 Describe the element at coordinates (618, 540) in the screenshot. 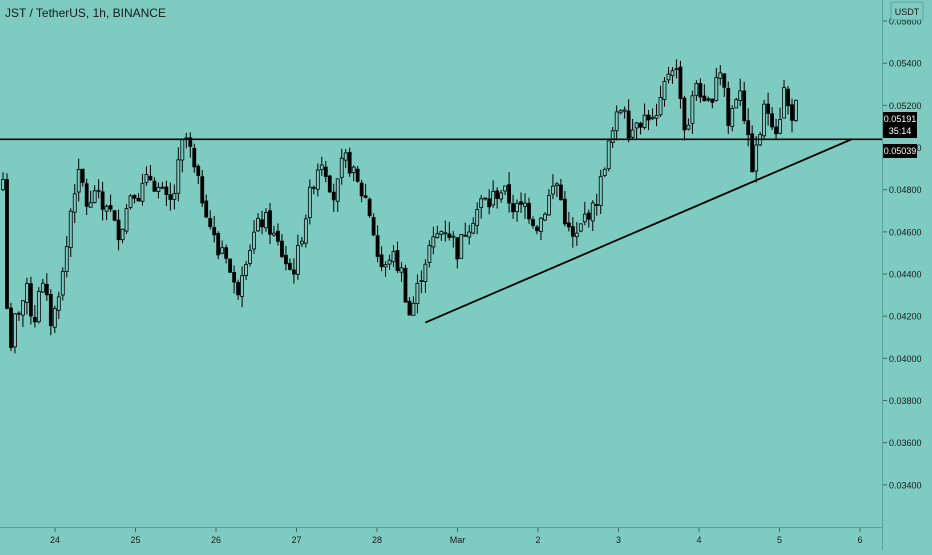

I see `x-tick-label: 3` at that location.